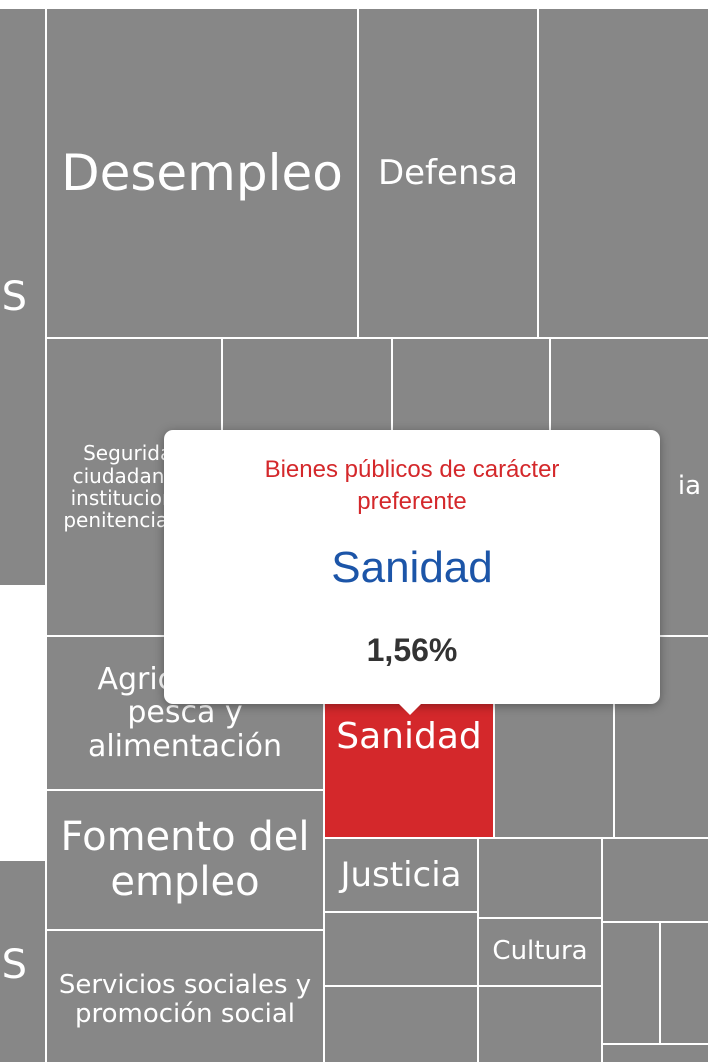 Image resolution: width=708 pixels, height=1062 pixels. Describe the element at coordinates (410, 709) in the screenshot. I see `tooltip-arrow` at that location.